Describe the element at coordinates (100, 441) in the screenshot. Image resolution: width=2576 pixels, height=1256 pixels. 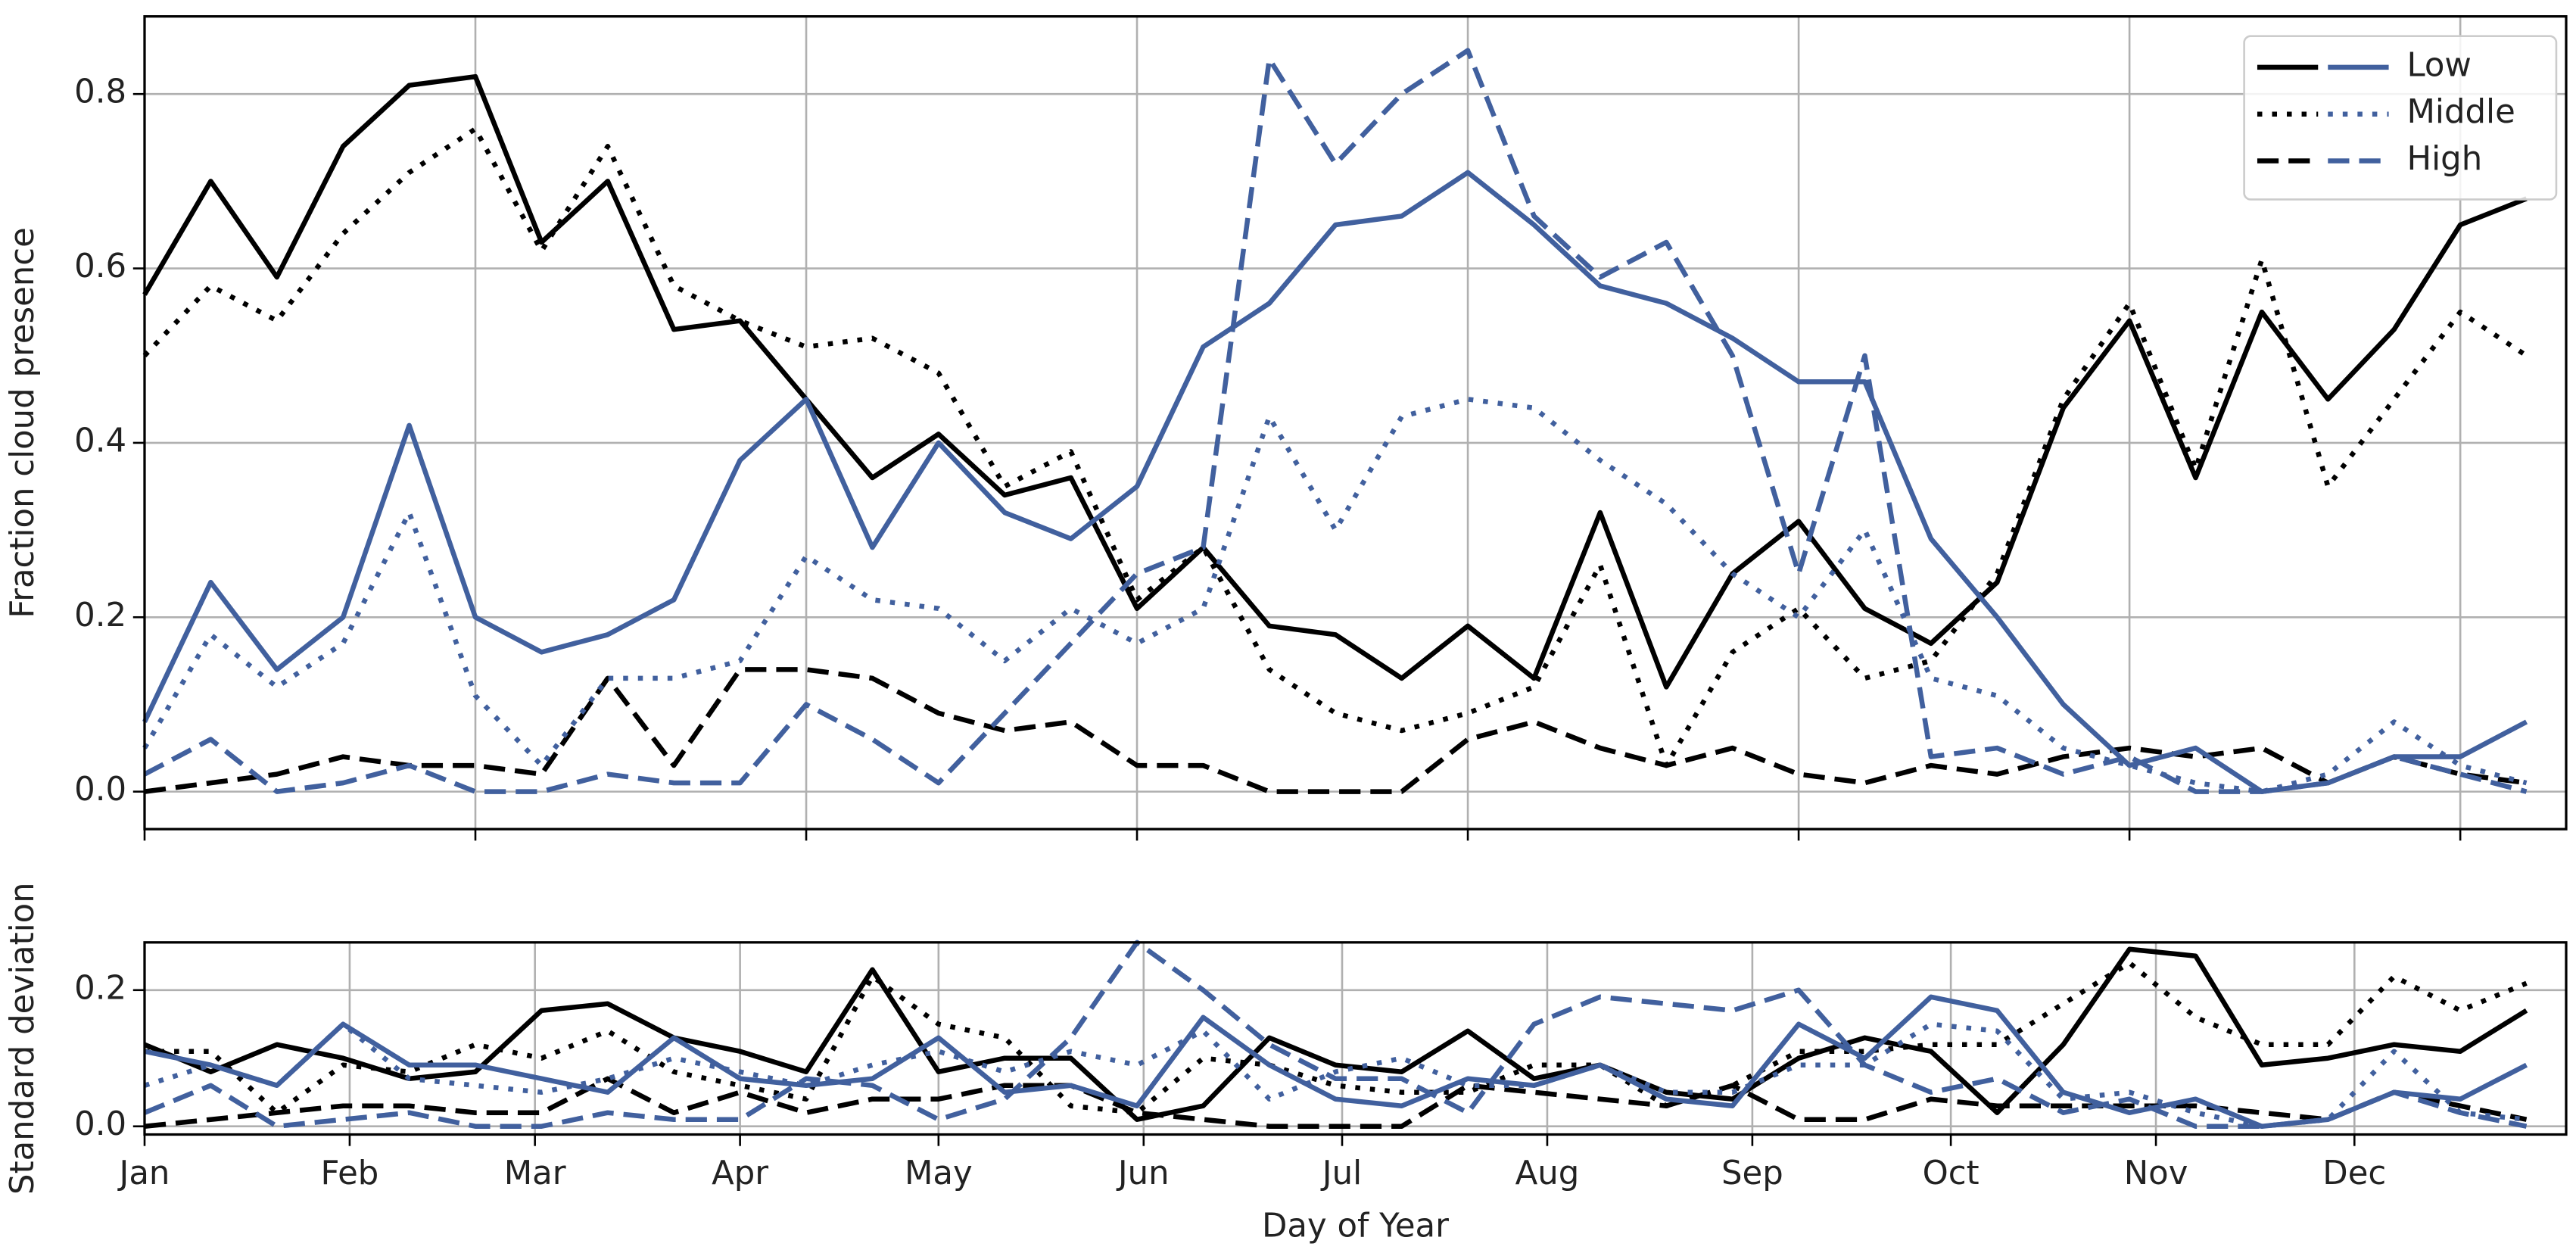
I see `y-tick-label: 0.4` at that location.